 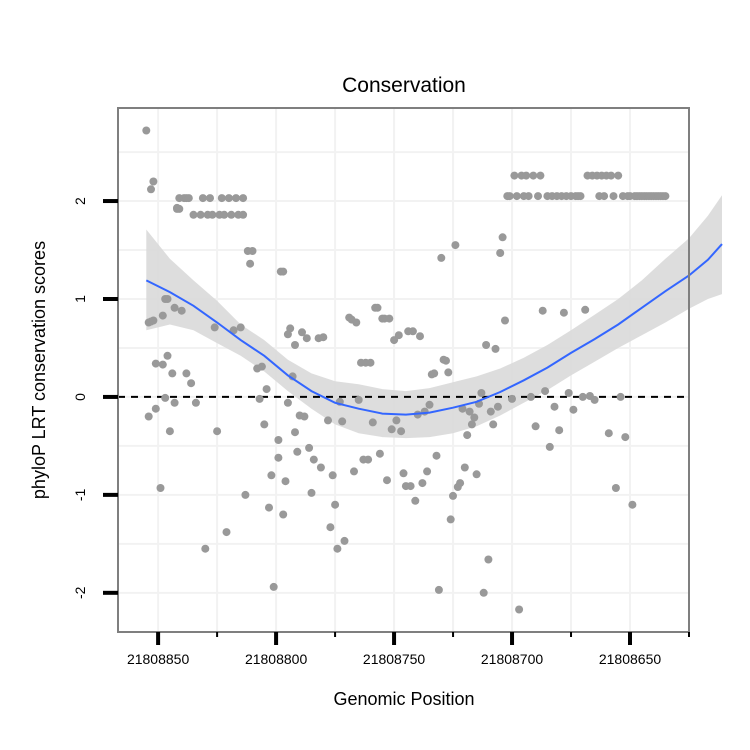 I want to click on x-axis-label: Genomic Position, so click(x=403, y=699).